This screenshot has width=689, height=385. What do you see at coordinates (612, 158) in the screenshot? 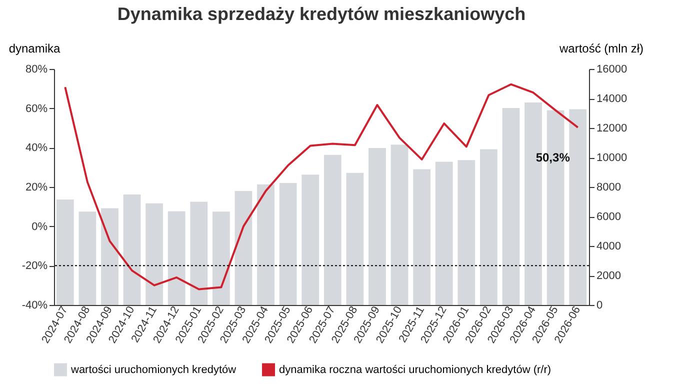
I see `y2-tick-label: 10000` at bounding box center [612, 158].